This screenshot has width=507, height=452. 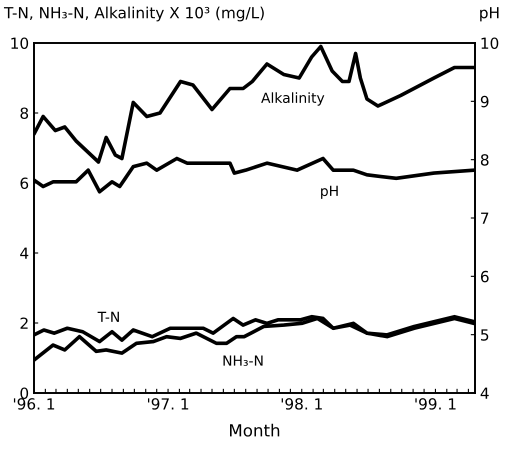 What do you see at coordinates (24, 323) in the screenshot?
I see `y-tick-label: 2` at bounding box center [24, 323].